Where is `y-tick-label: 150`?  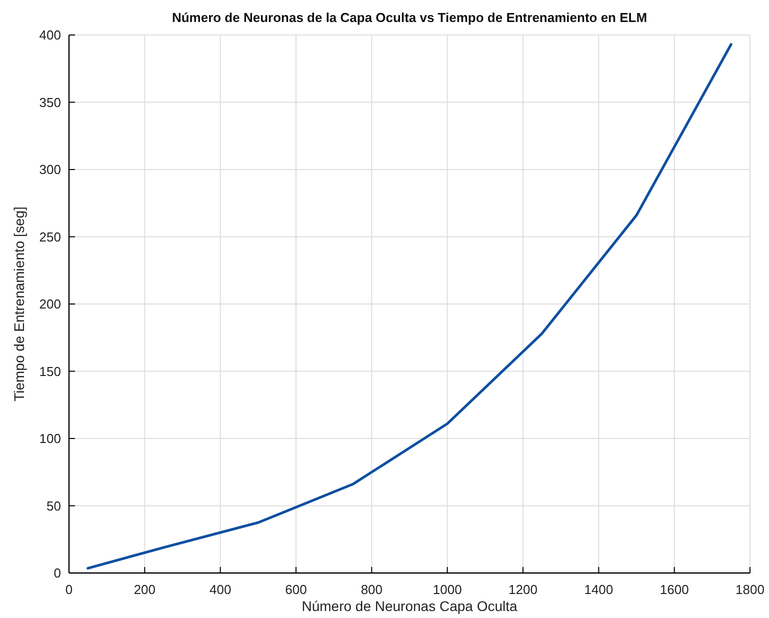 y-tick-label: 150 is located at coordinates (50, 371).